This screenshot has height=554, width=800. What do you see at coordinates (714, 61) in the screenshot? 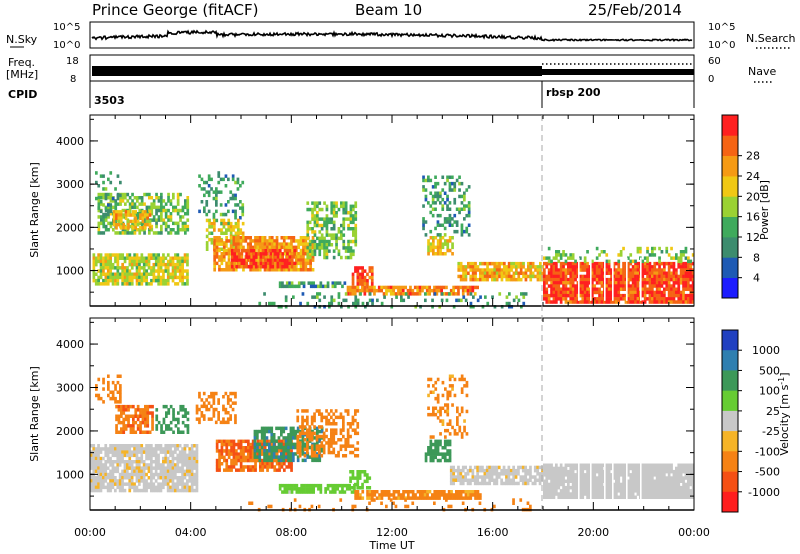
I see `nave-top-tick: 60` at bounding box center [714, 61].